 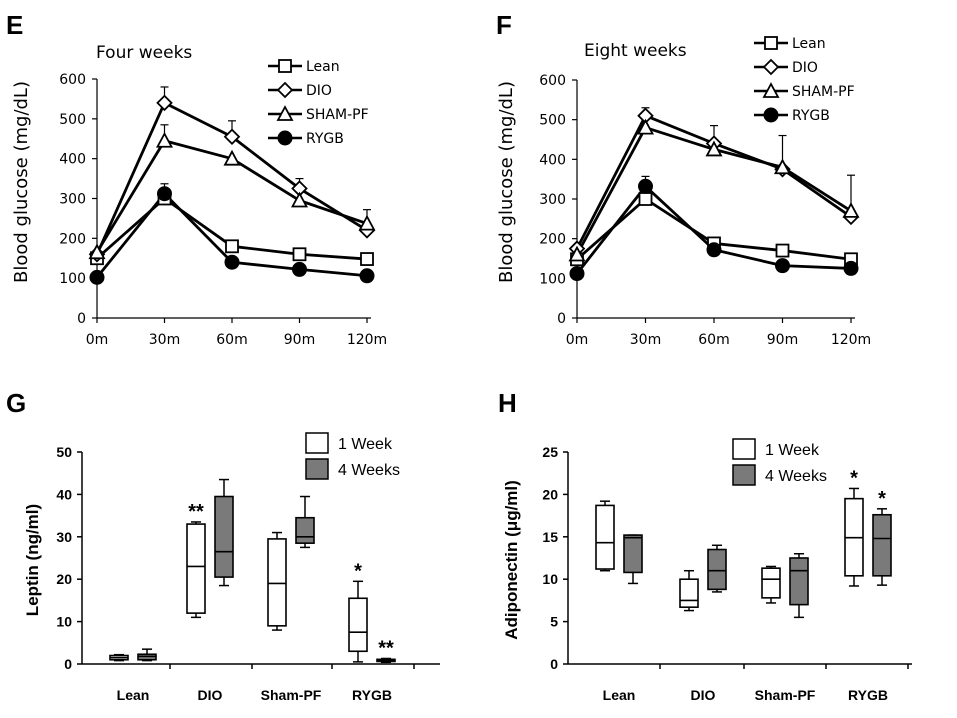 What do you see at coordinates (232, 137) in the screenshot?
I see `data-point-dio` at bounding box center [232, 137].